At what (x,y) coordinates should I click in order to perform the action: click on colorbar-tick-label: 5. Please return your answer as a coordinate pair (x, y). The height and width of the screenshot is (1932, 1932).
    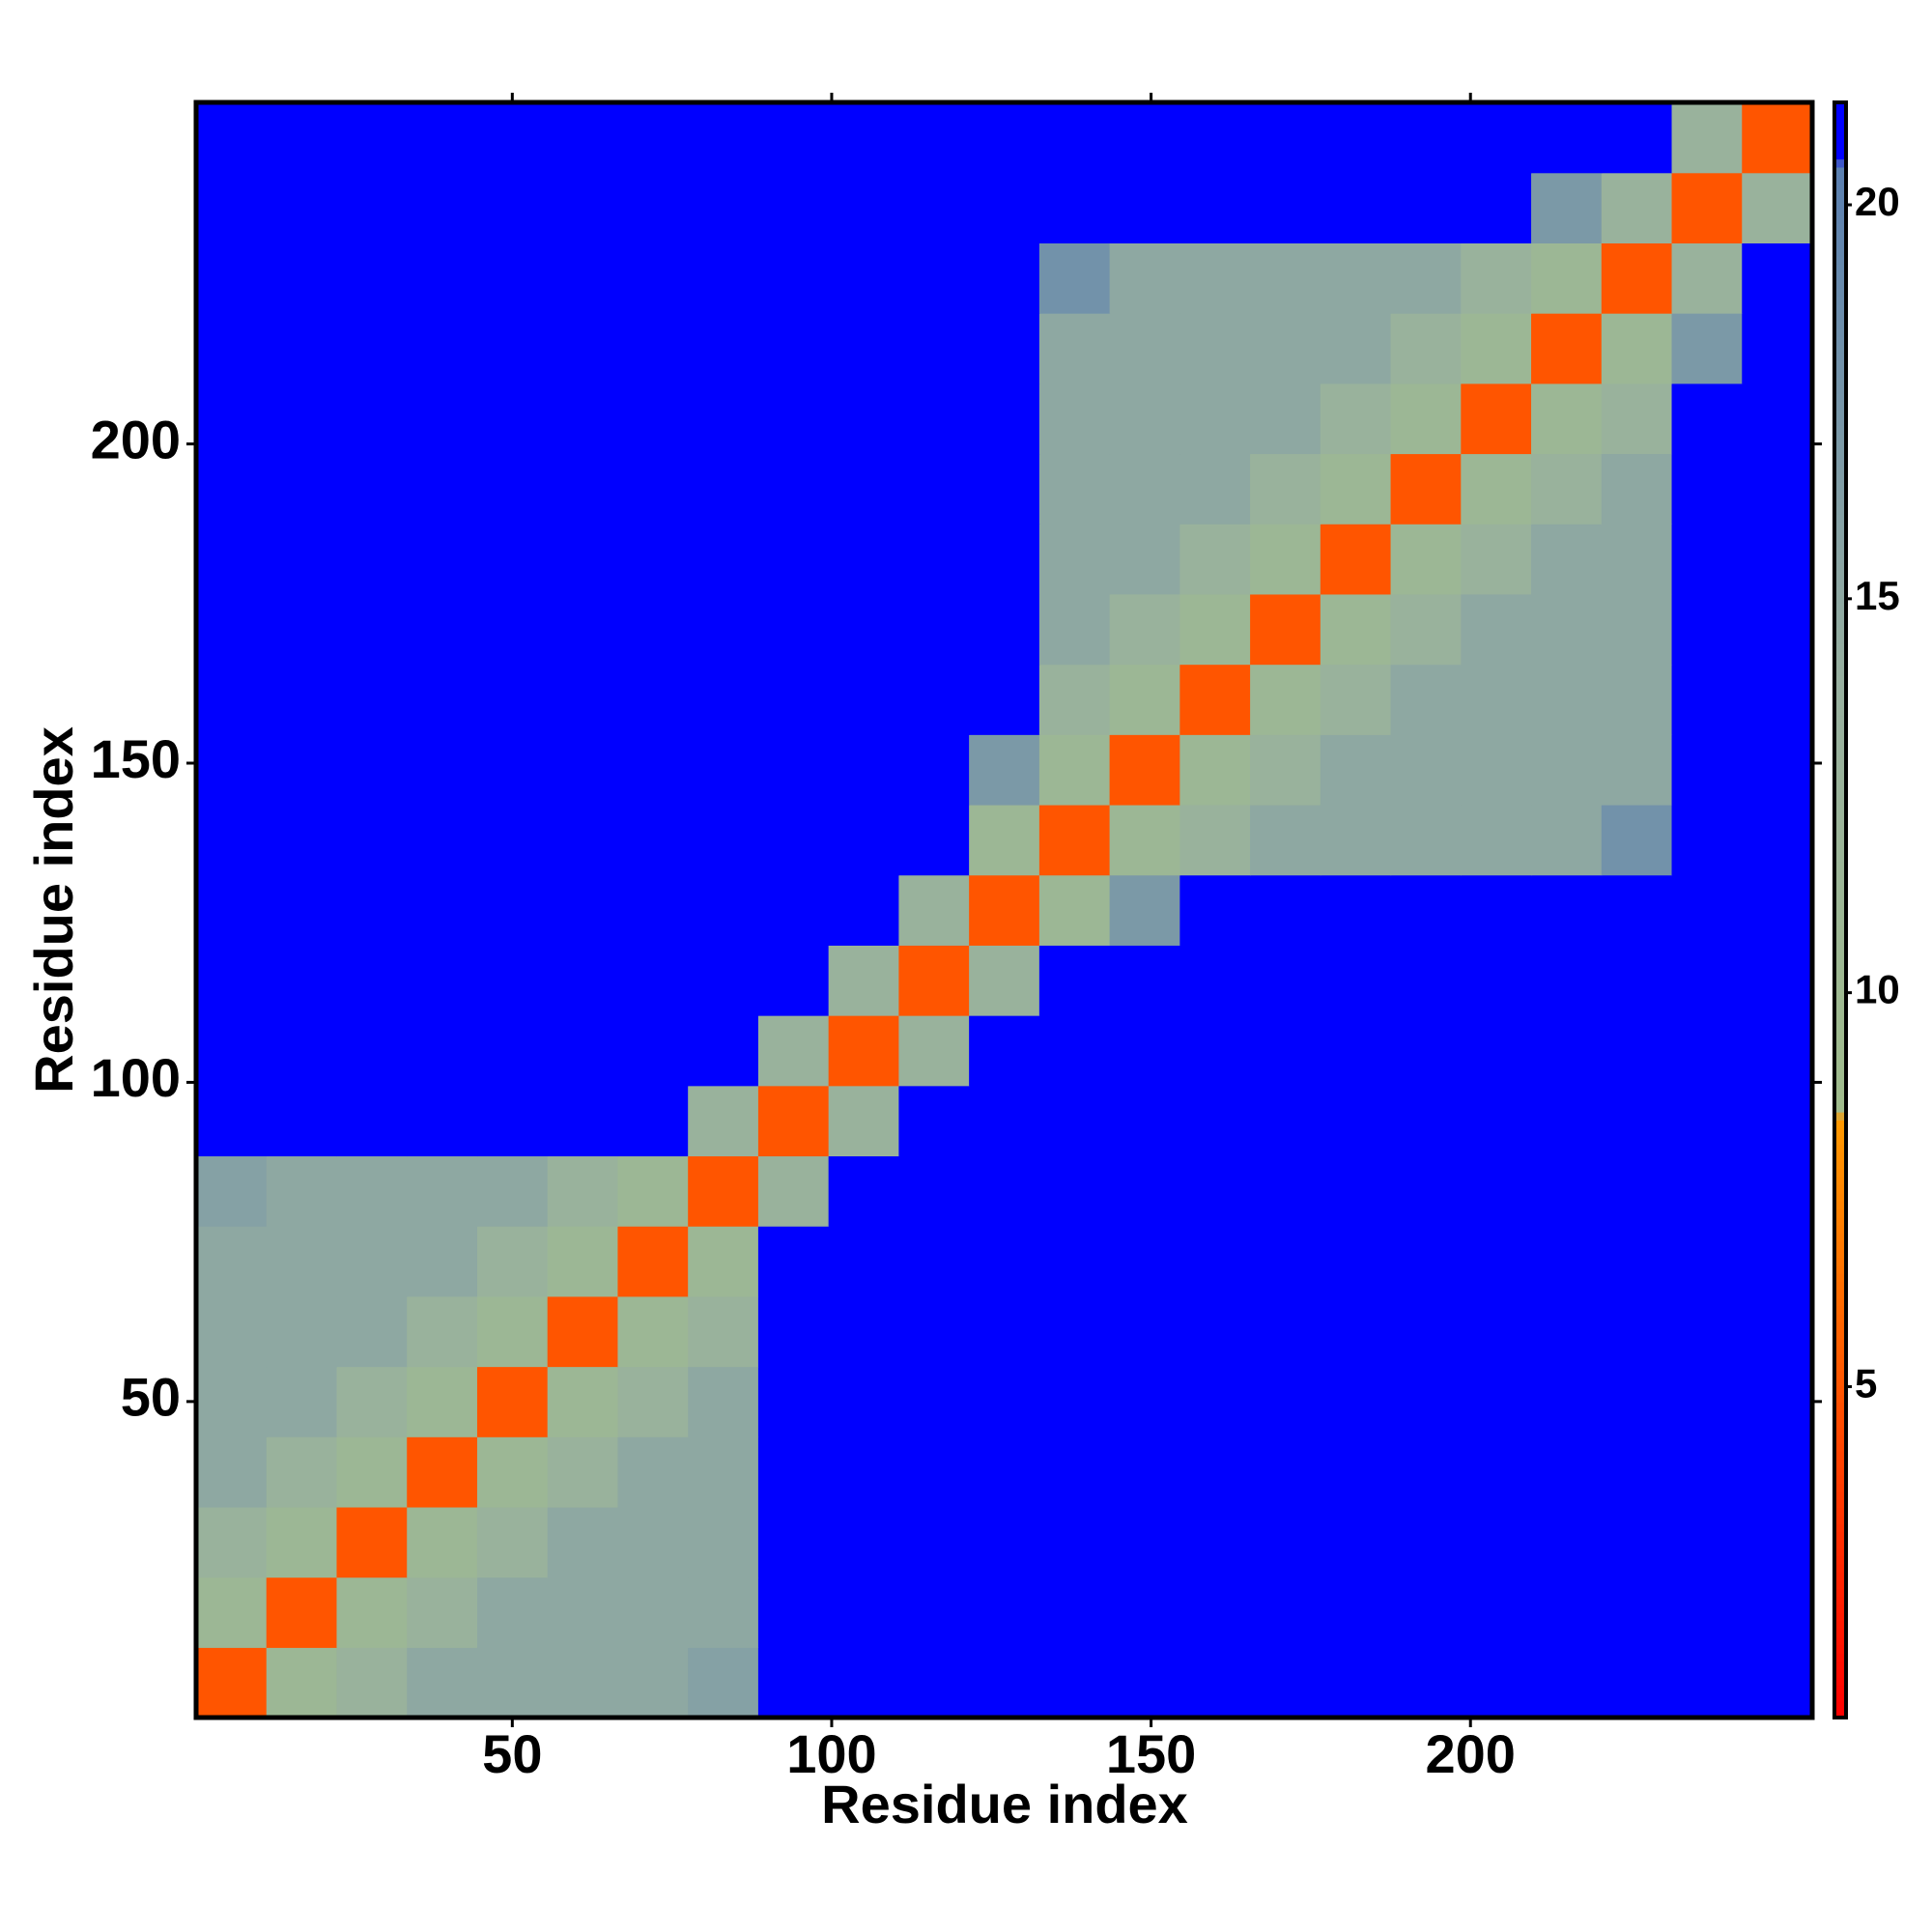
    Looking at the image, I should click on (1866, 1383).